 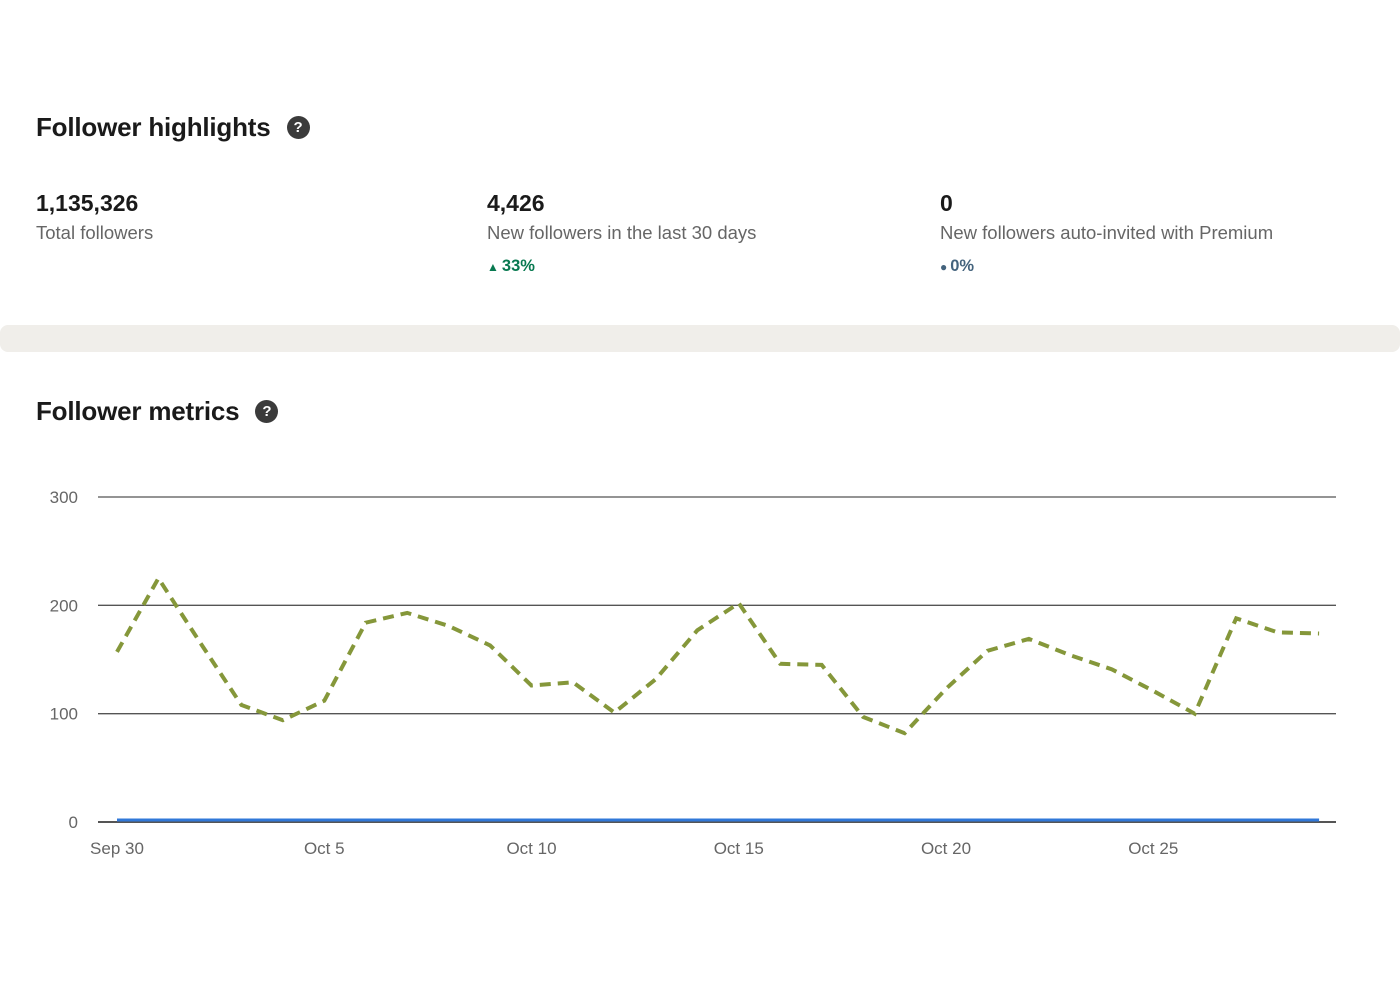 What do you see at coordinates (946, 848) in the screenshot?
I see `x-tick-label: Oct 20` at bounding box center [946, 848].